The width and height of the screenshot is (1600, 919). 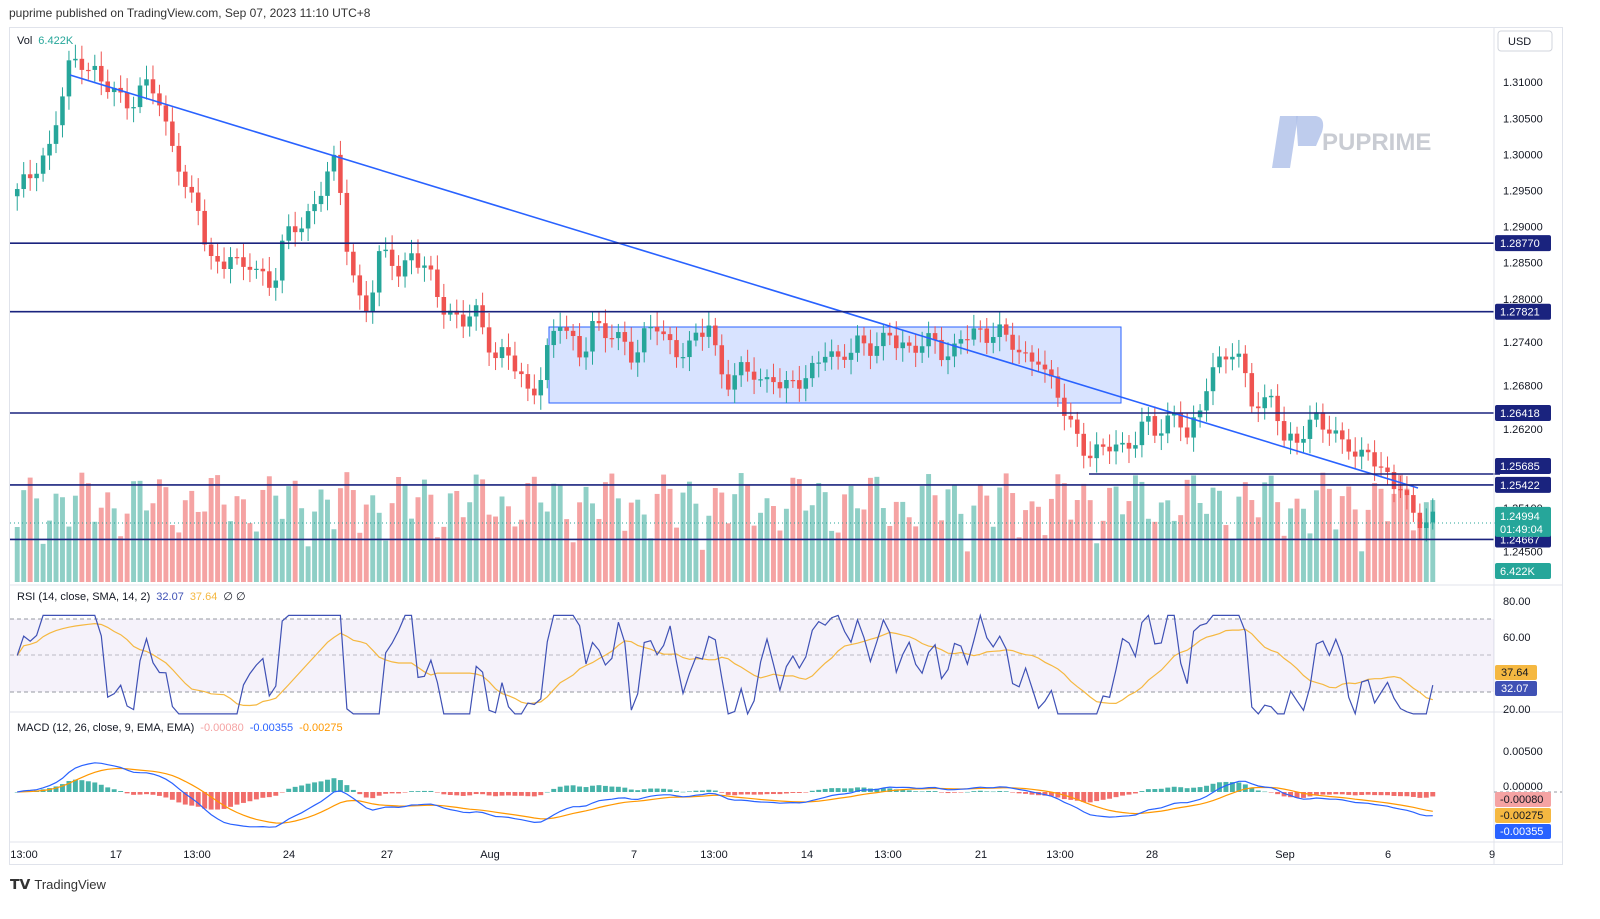 I want to click on x-tick-7: 13:00, so click(x=714, y=855).